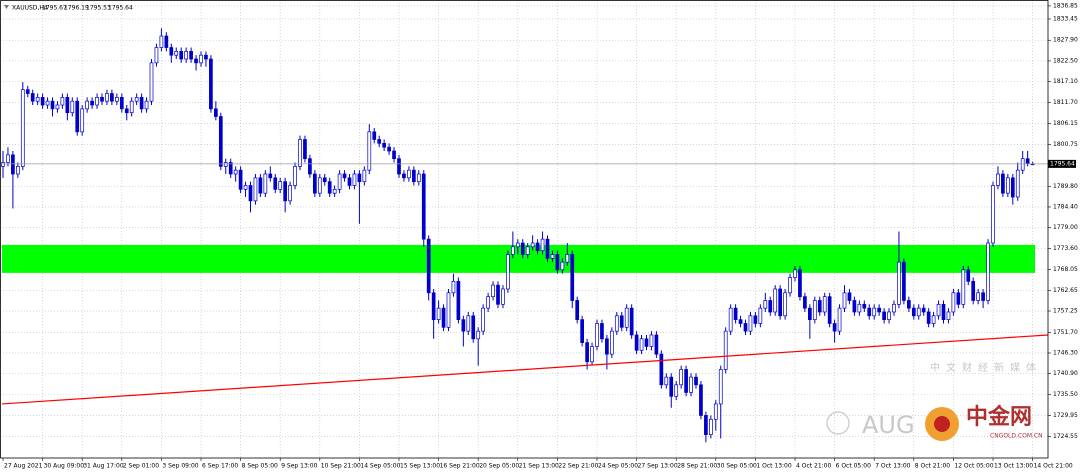 The image size is (1080, 473). Describe the element at coordinates (525, 369) in the screenshot. I see `trend-line` at that location.